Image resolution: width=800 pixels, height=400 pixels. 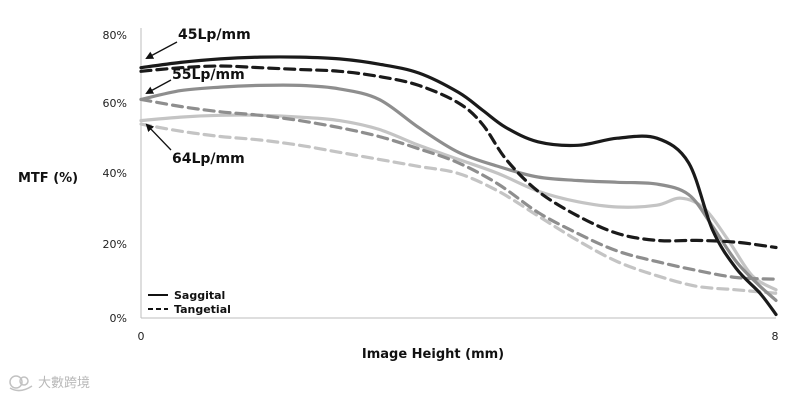 I want to click on legend-label-tangetial: Tangetial, so click(x=202, y=309).